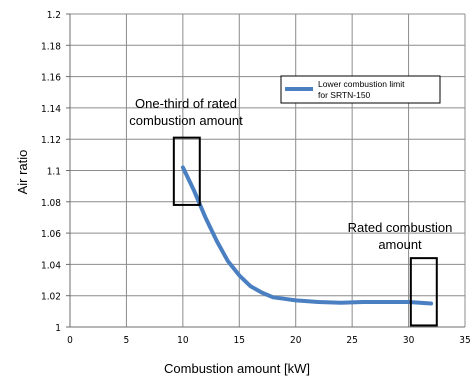 The height and width of the screenshot is (381, 473). I want to click on annotation-label: Rated combustion, so click(400, 227).